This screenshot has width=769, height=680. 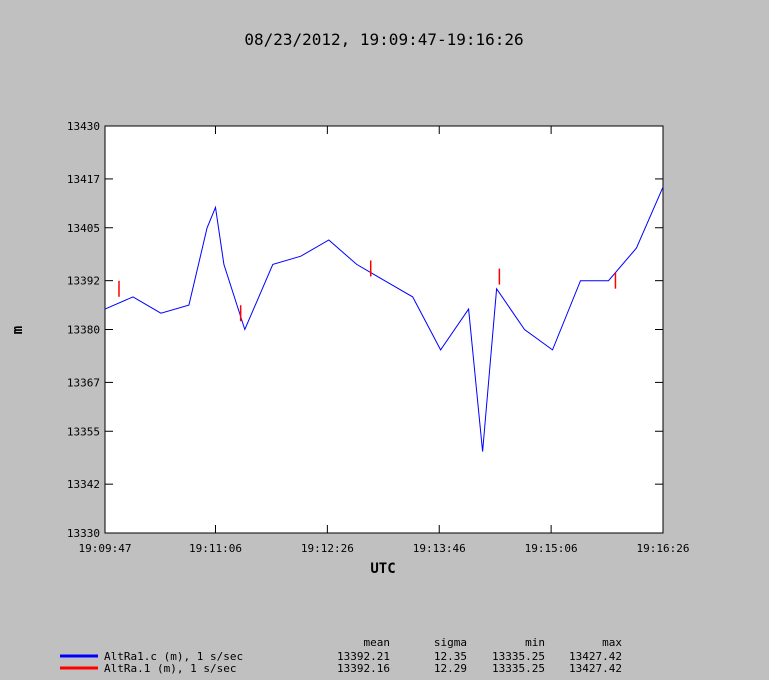 I want to click on x-tick-label: 19:16:26, so click(x=663, y=548).